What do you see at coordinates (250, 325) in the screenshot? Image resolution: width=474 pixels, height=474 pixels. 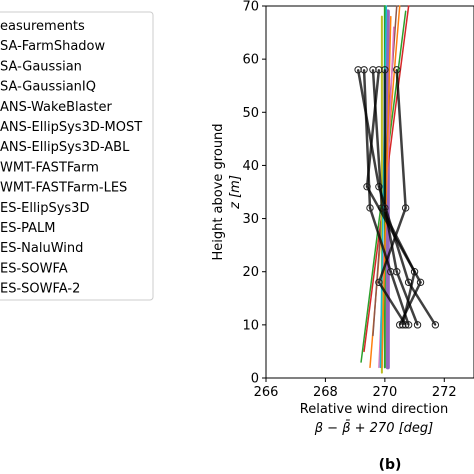 I see `y-tick-label: 10` at bounding box center [250, 325].